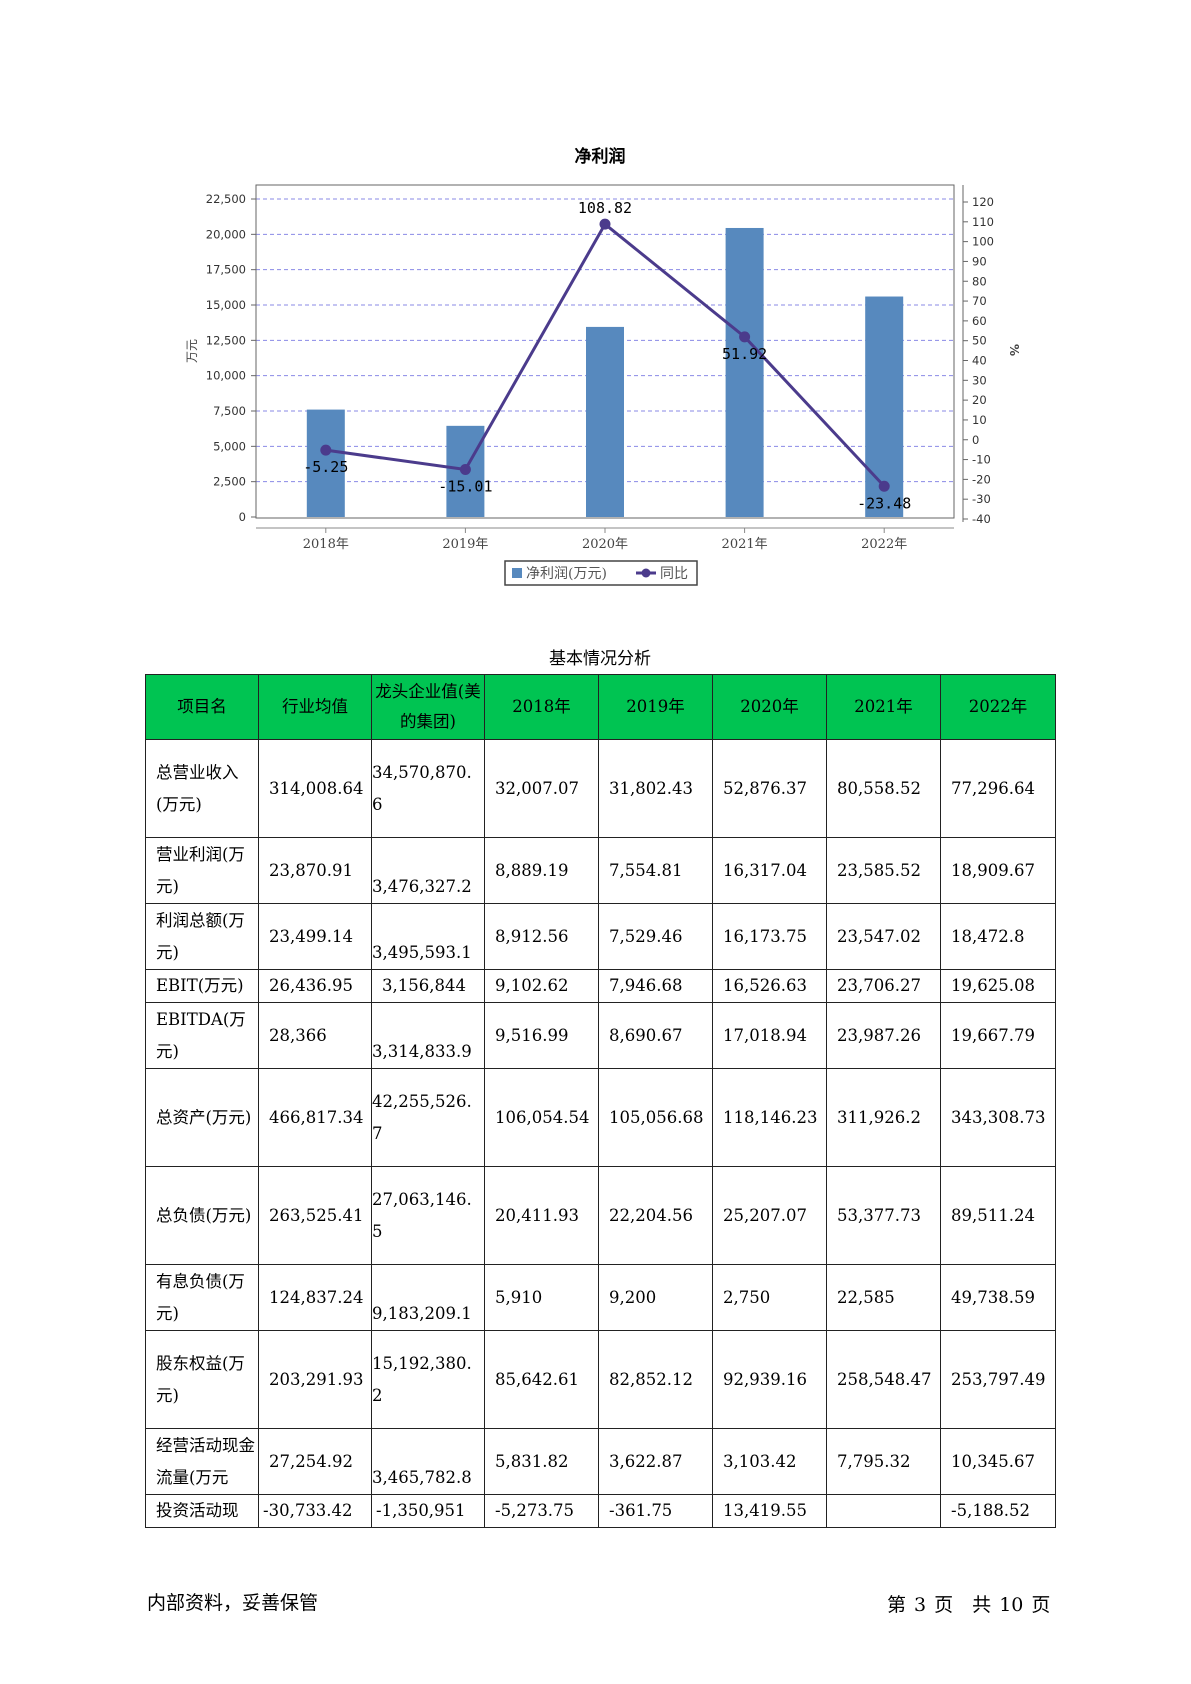 This screenshot has width=1191, height=1684. I want to click on x-tick-label: 2021年, so click(745, 544).